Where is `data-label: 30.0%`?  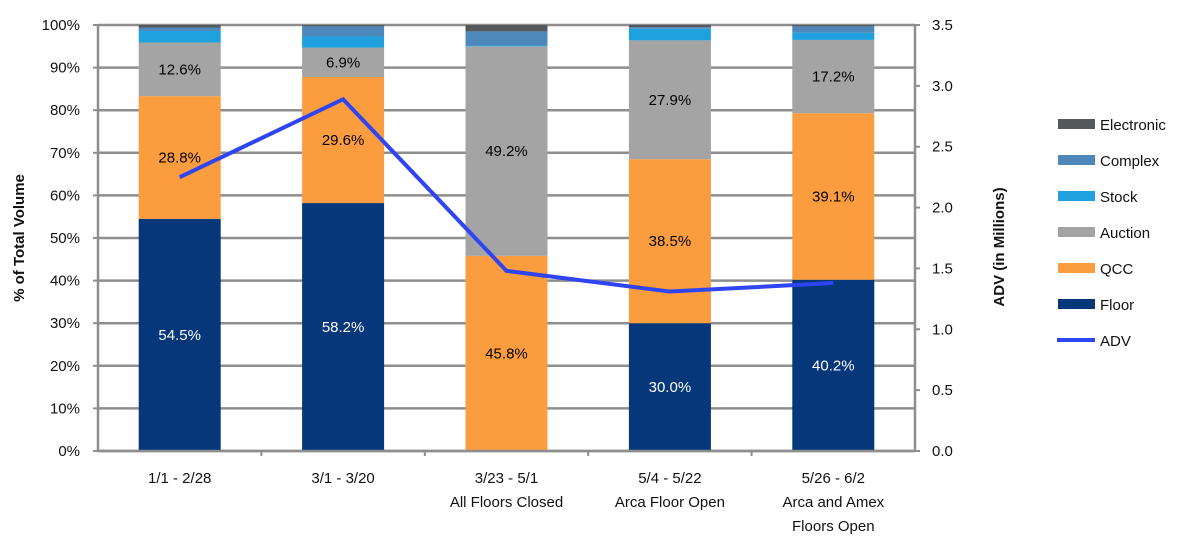
data-label: 30.0% is located at coordinates (670, 387).